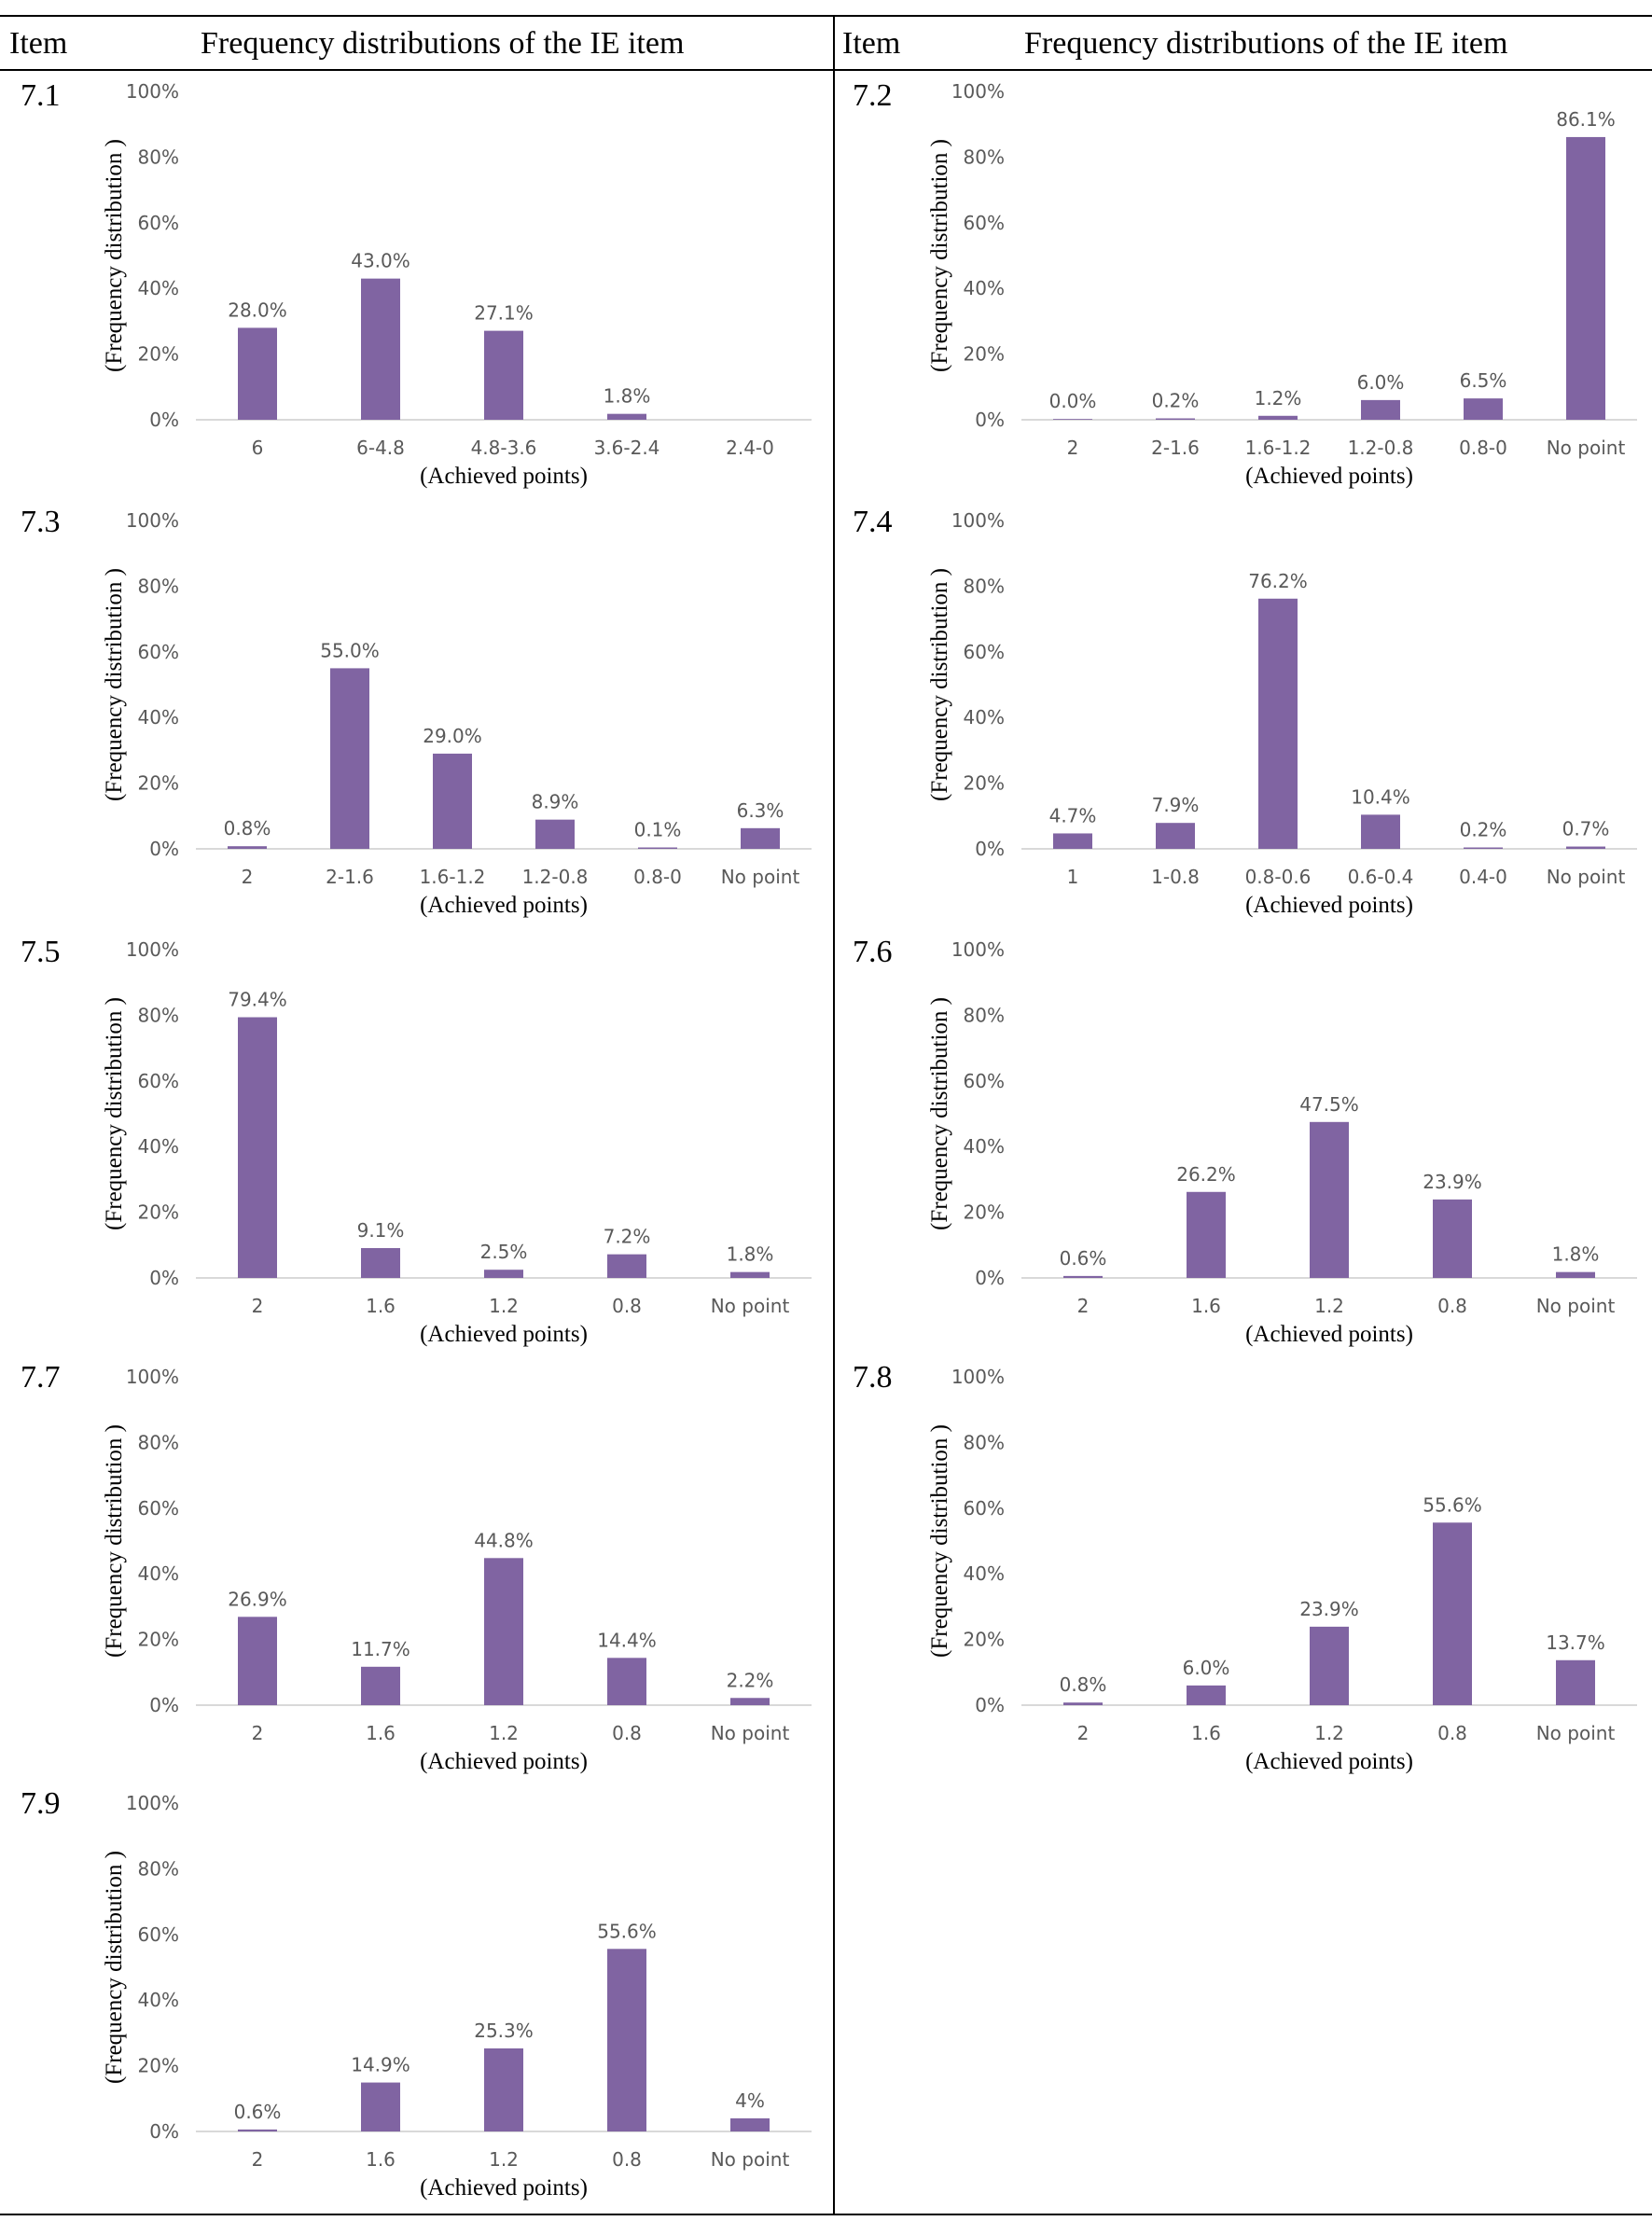 The image size is (1652, 2235). Describe the element at coordinates (873, 952) in the screenshot. I see `item-number: 7.6` at that location.